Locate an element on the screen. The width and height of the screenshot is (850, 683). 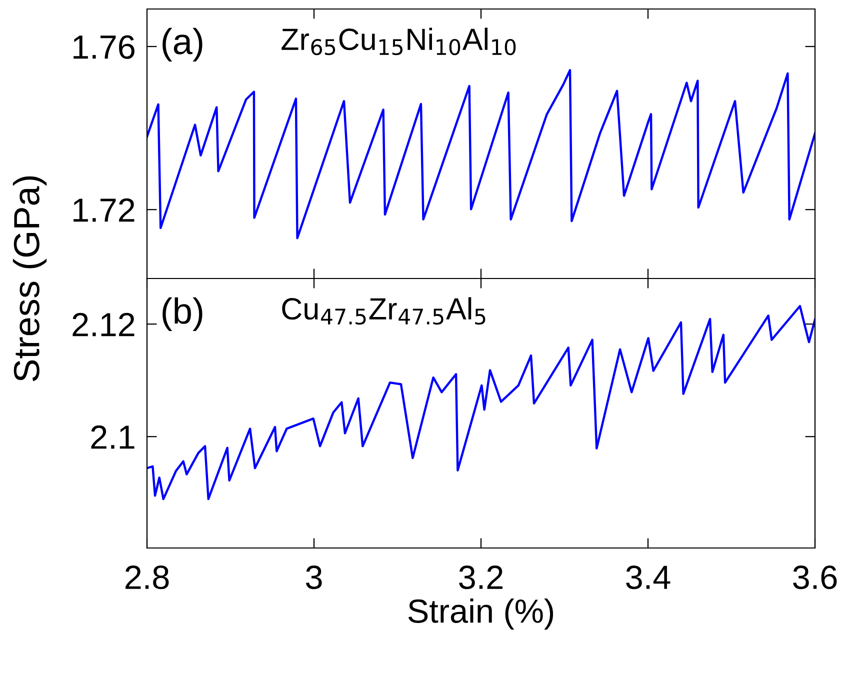
x-tick-label: 3.6 is located at coordinates (815, 578).